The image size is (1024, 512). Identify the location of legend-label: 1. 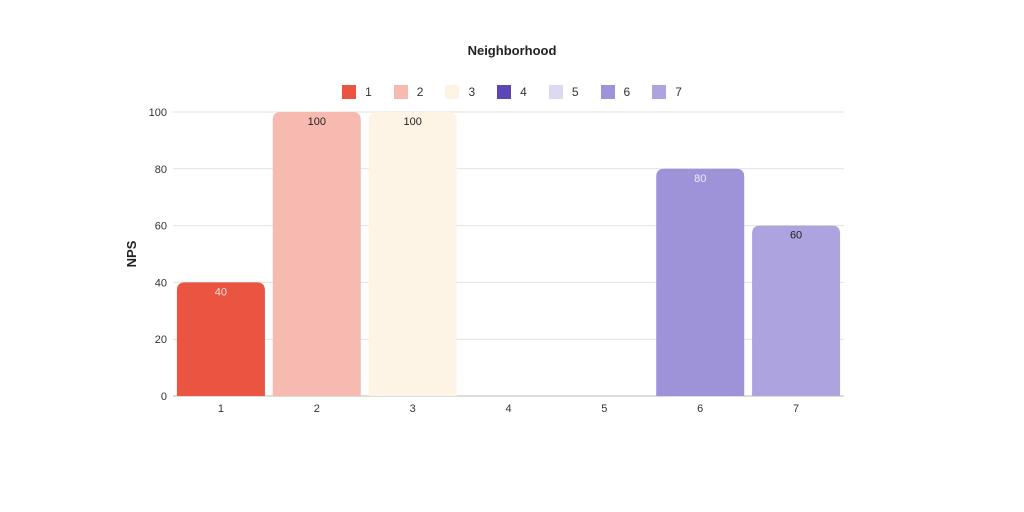
(368, 92).